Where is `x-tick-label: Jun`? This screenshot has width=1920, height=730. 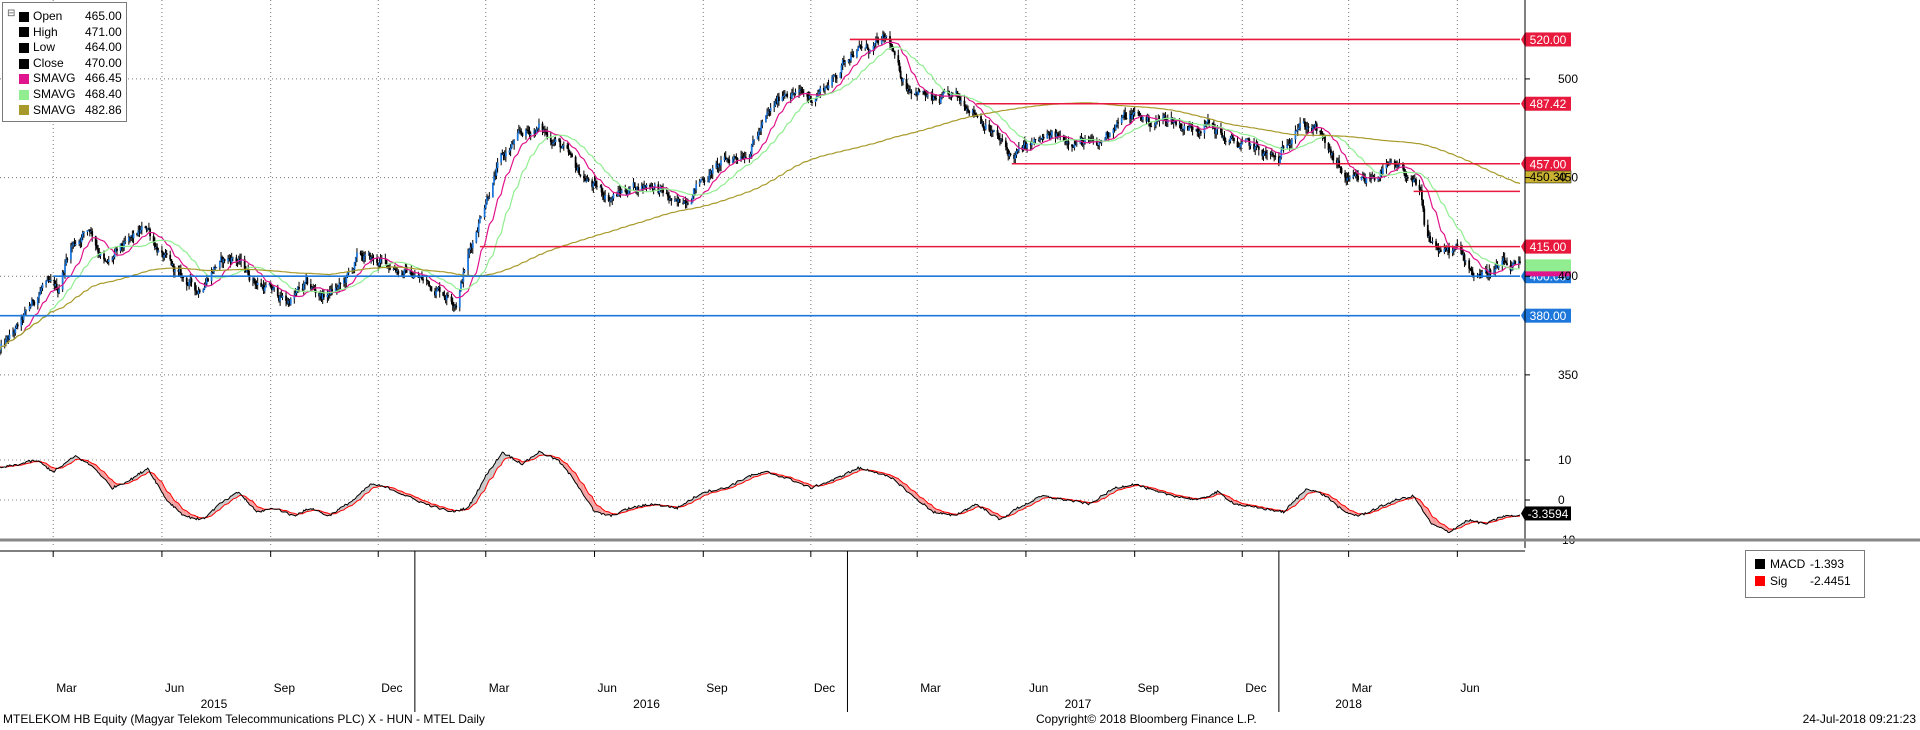 x-tick-label: Jun is located at coordinates (1469, 688).